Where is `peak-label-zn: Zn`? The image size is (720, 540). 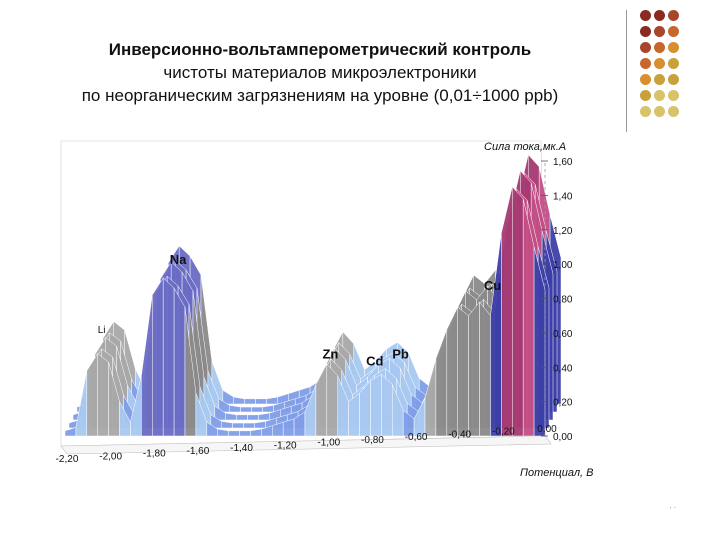
peak-label-zn: Zn is located at coordinates (330, 354).